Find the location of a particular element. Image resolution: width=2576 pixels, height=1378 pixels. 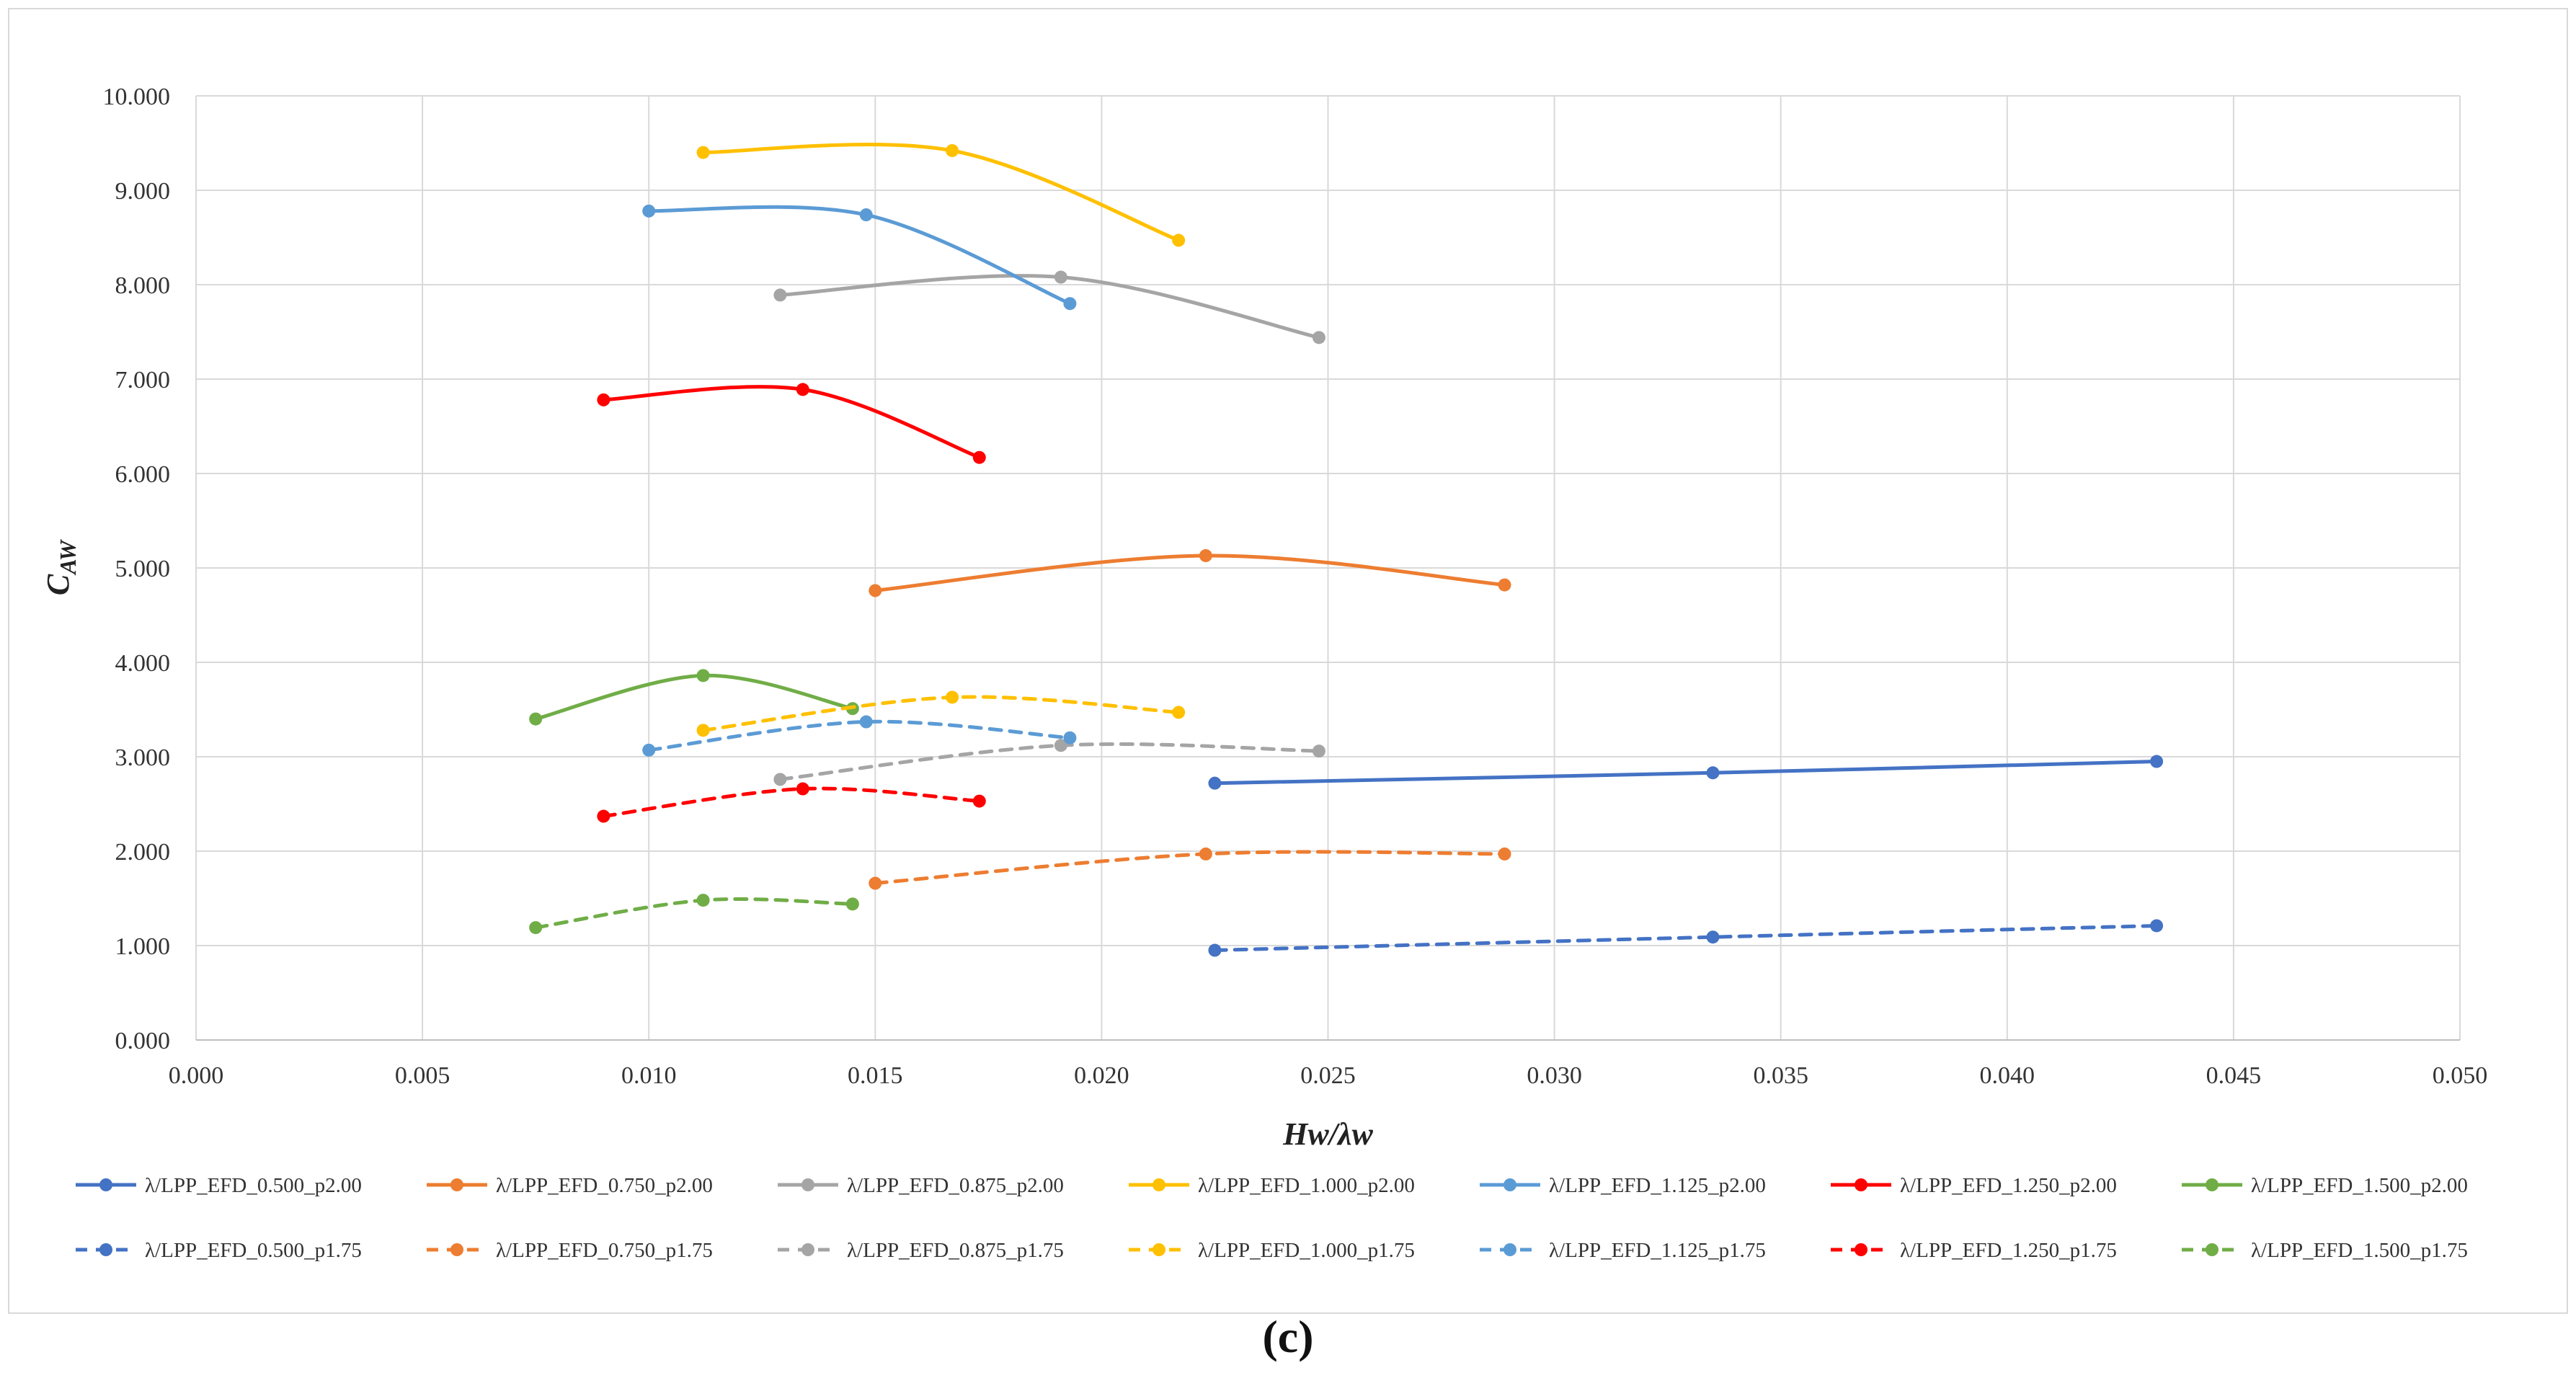

x-tick-label: 0.000 is located at coordinates (196, 1075).